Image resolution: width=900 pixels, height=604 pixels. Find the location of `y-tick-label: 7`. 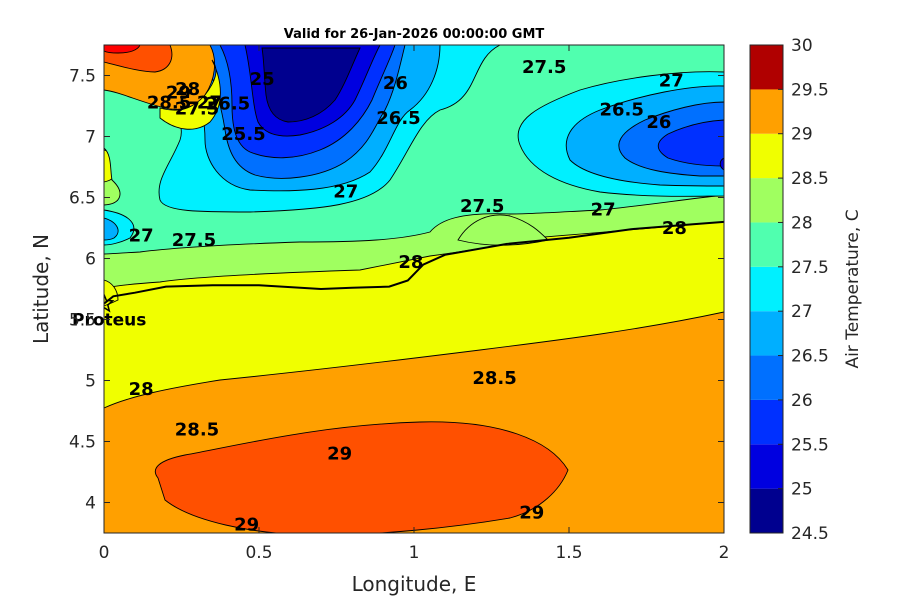

y-tick-label: 7 is located at coordinates (90, 138).